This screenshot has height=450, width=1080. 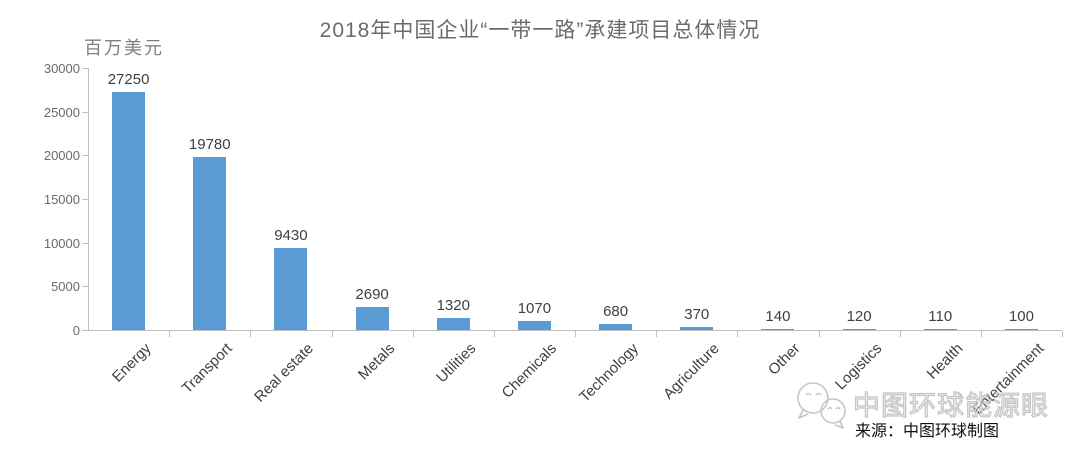 What do you see at coordinates (575, 330) in the screenshot?
I see `x-axis-line` at bounding box center [575, 330].